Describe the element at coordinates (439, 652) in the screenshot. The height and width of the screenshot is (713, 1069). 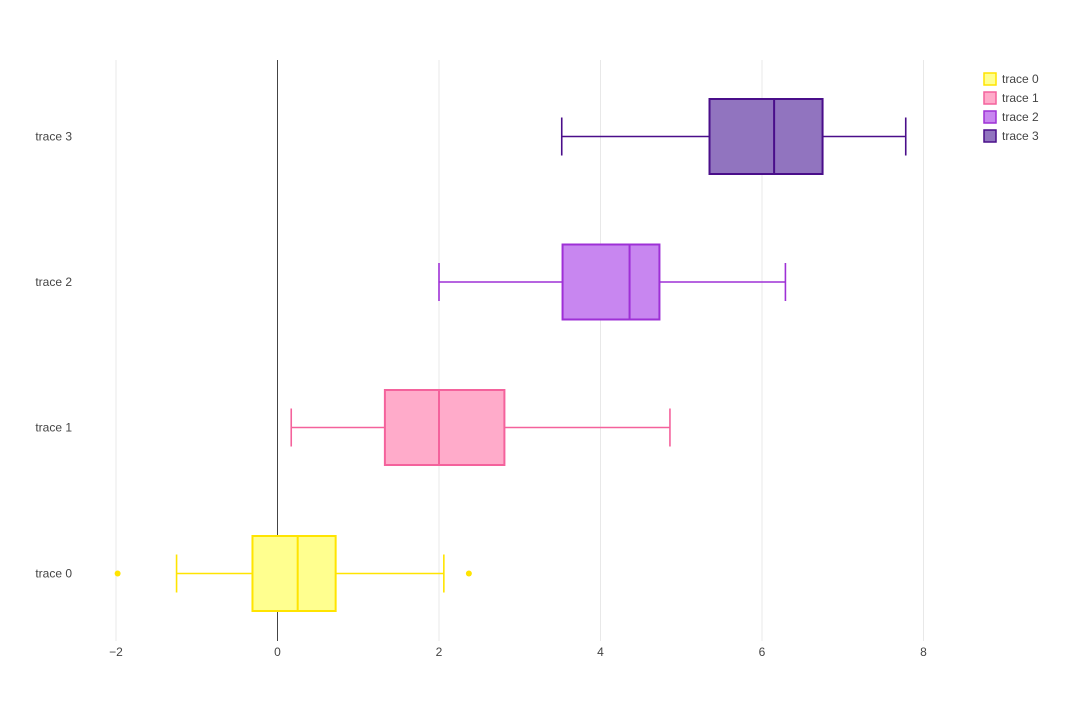
I see `x-axis-tick-label: 2` at that location.